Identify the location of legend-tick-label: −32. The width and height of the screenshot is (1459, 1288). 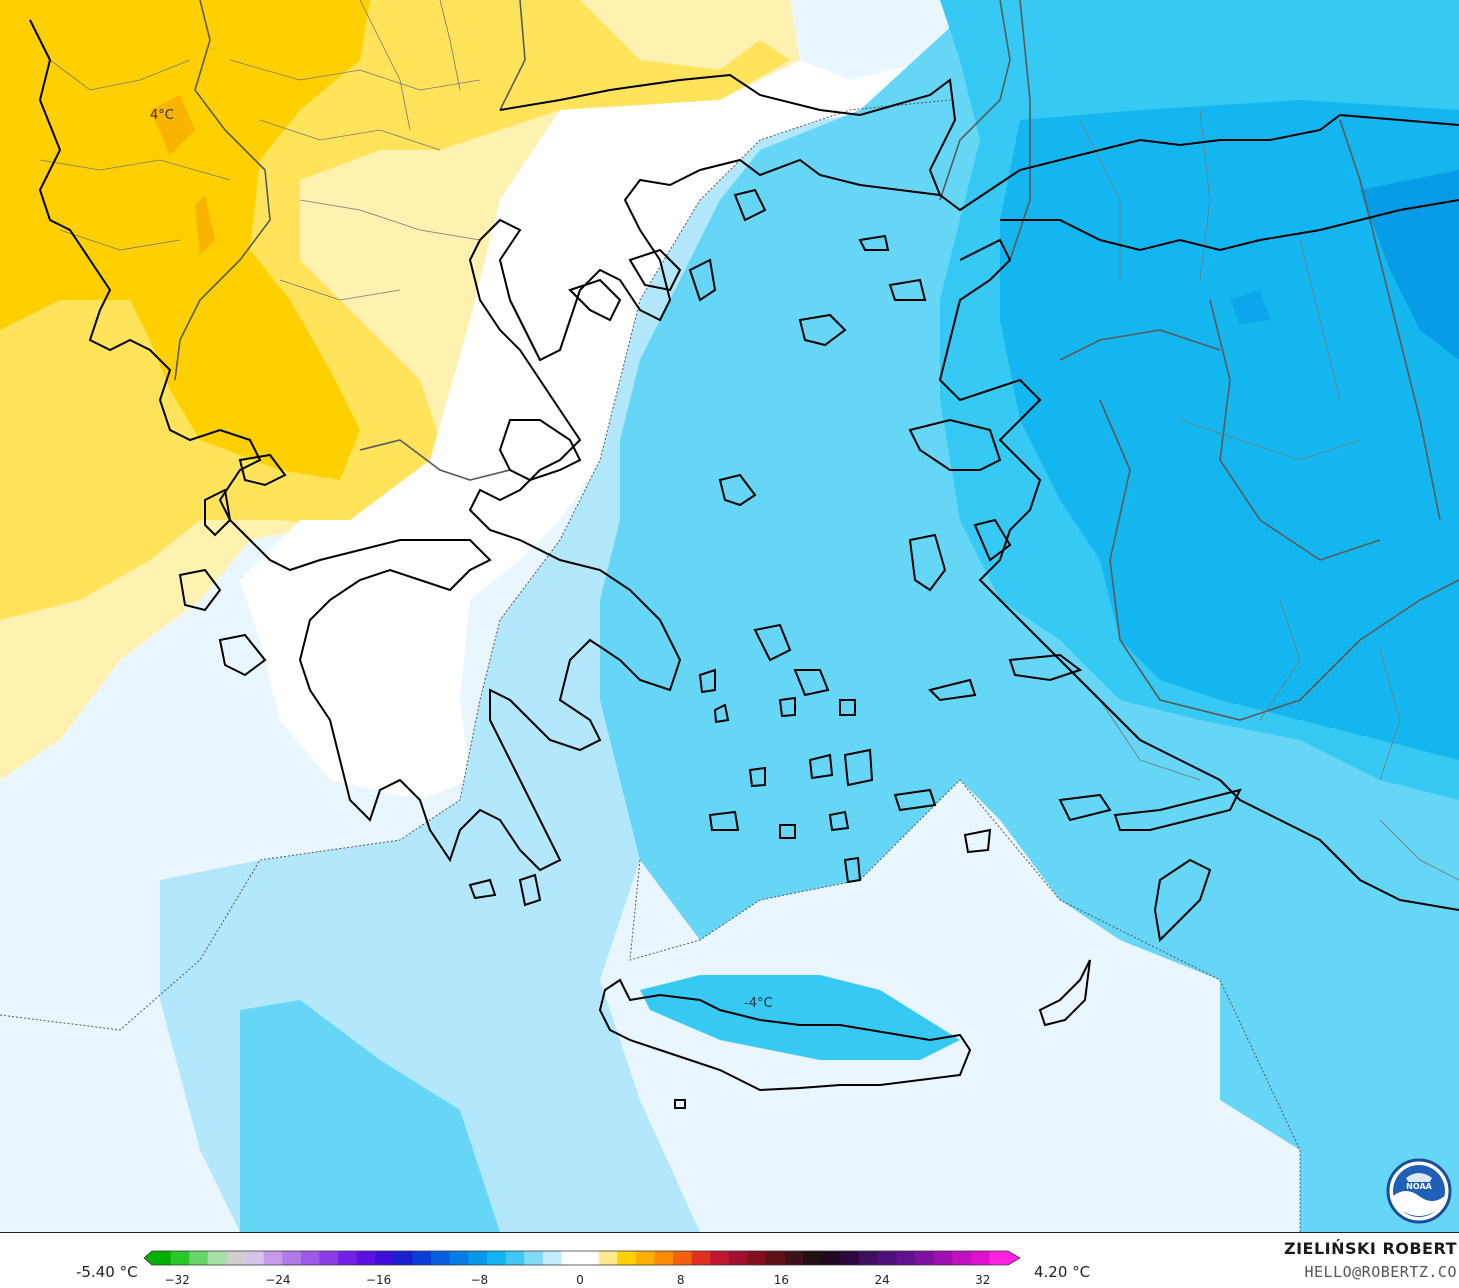
(177, 1280).